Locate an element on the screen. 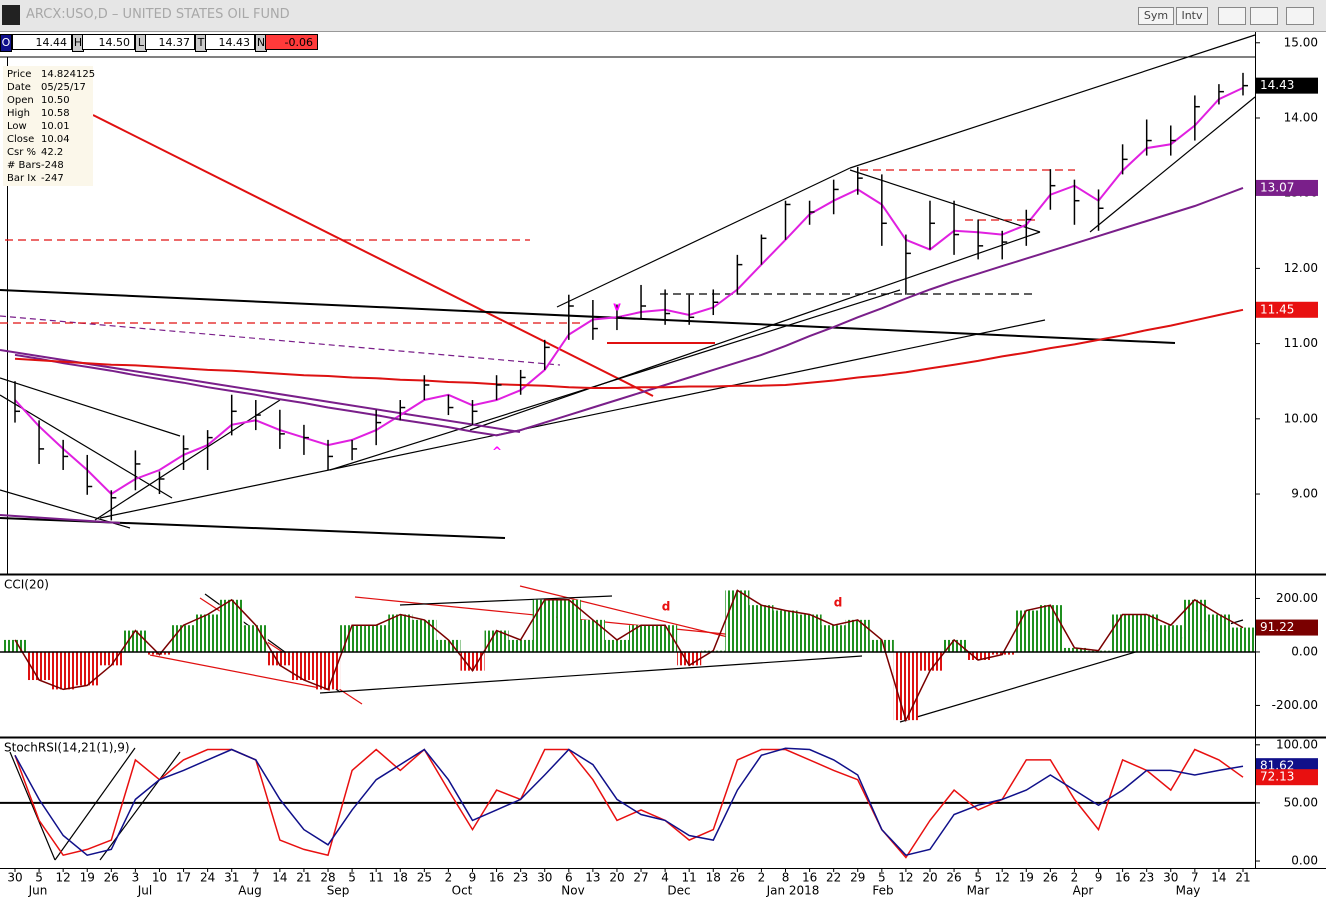  data-window-value: 10.04 is located at coordinates (55, 139).